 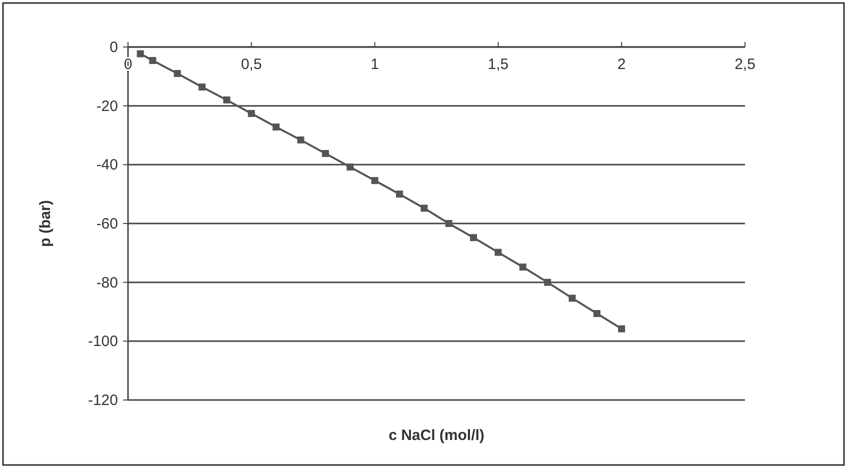 I want to click on x-tick-label: 2,5, so click(x=745, y=64).